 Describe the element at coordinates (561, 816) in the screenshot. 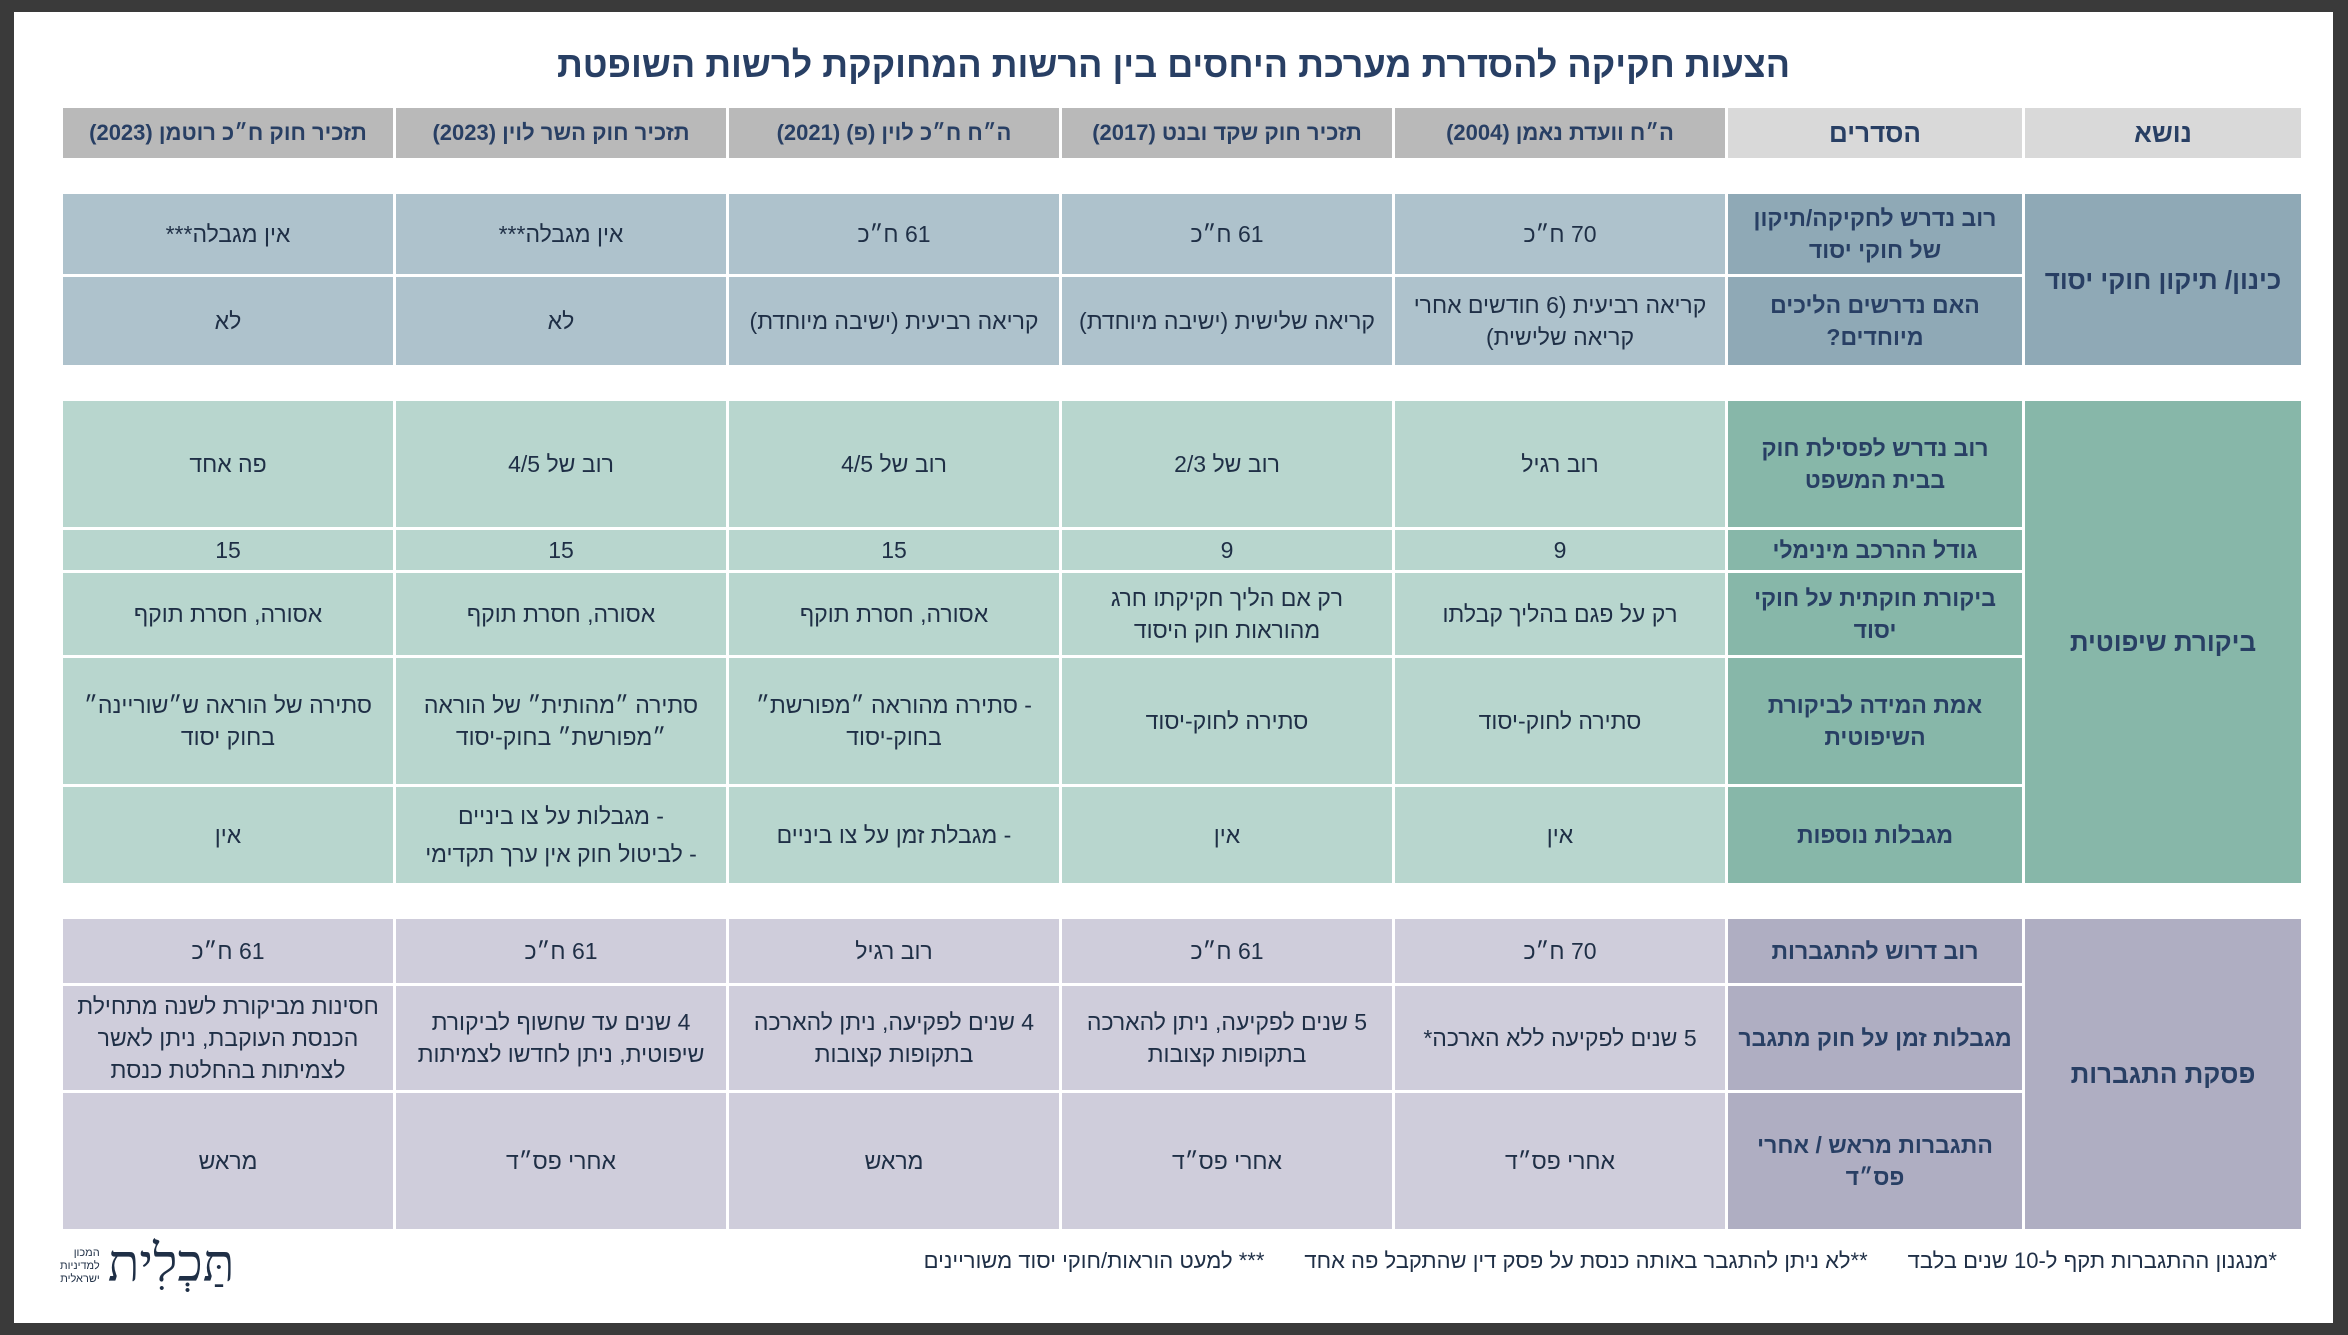

I see `cell-line: - מגבלות על צו ביניים` at that location.